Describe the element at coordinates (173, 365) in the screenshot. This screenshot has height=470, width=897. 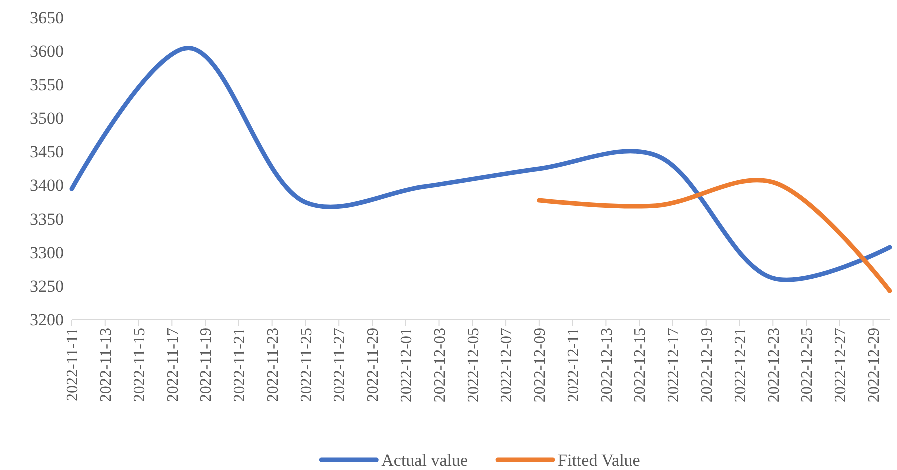
I see `x-tick-label: 2022-11-17` at that location.